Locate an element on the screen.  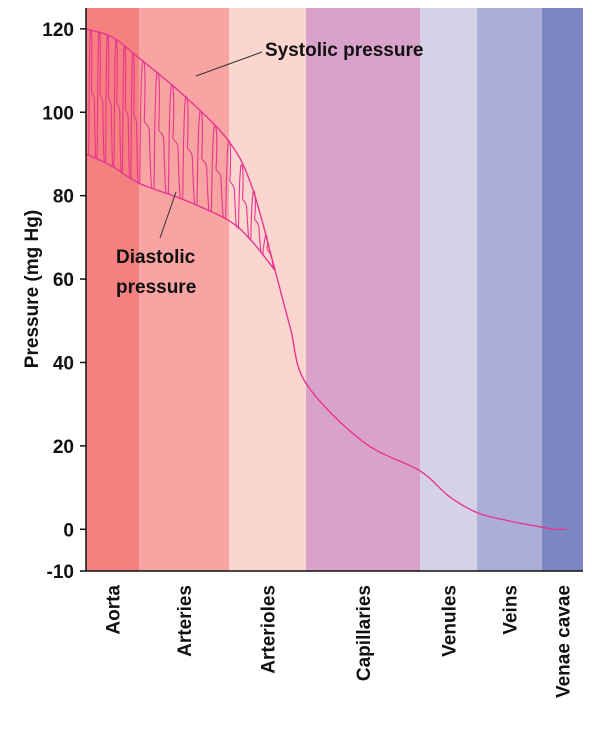
category-label-capillaries: Capillaries is located at coordinates (364, 633).